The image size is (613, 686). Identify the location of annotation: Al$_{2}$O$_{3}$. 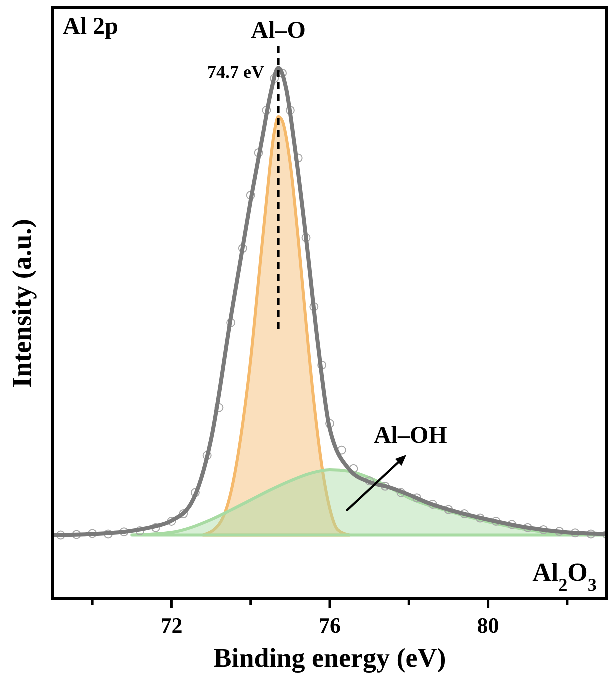
(564, 576).